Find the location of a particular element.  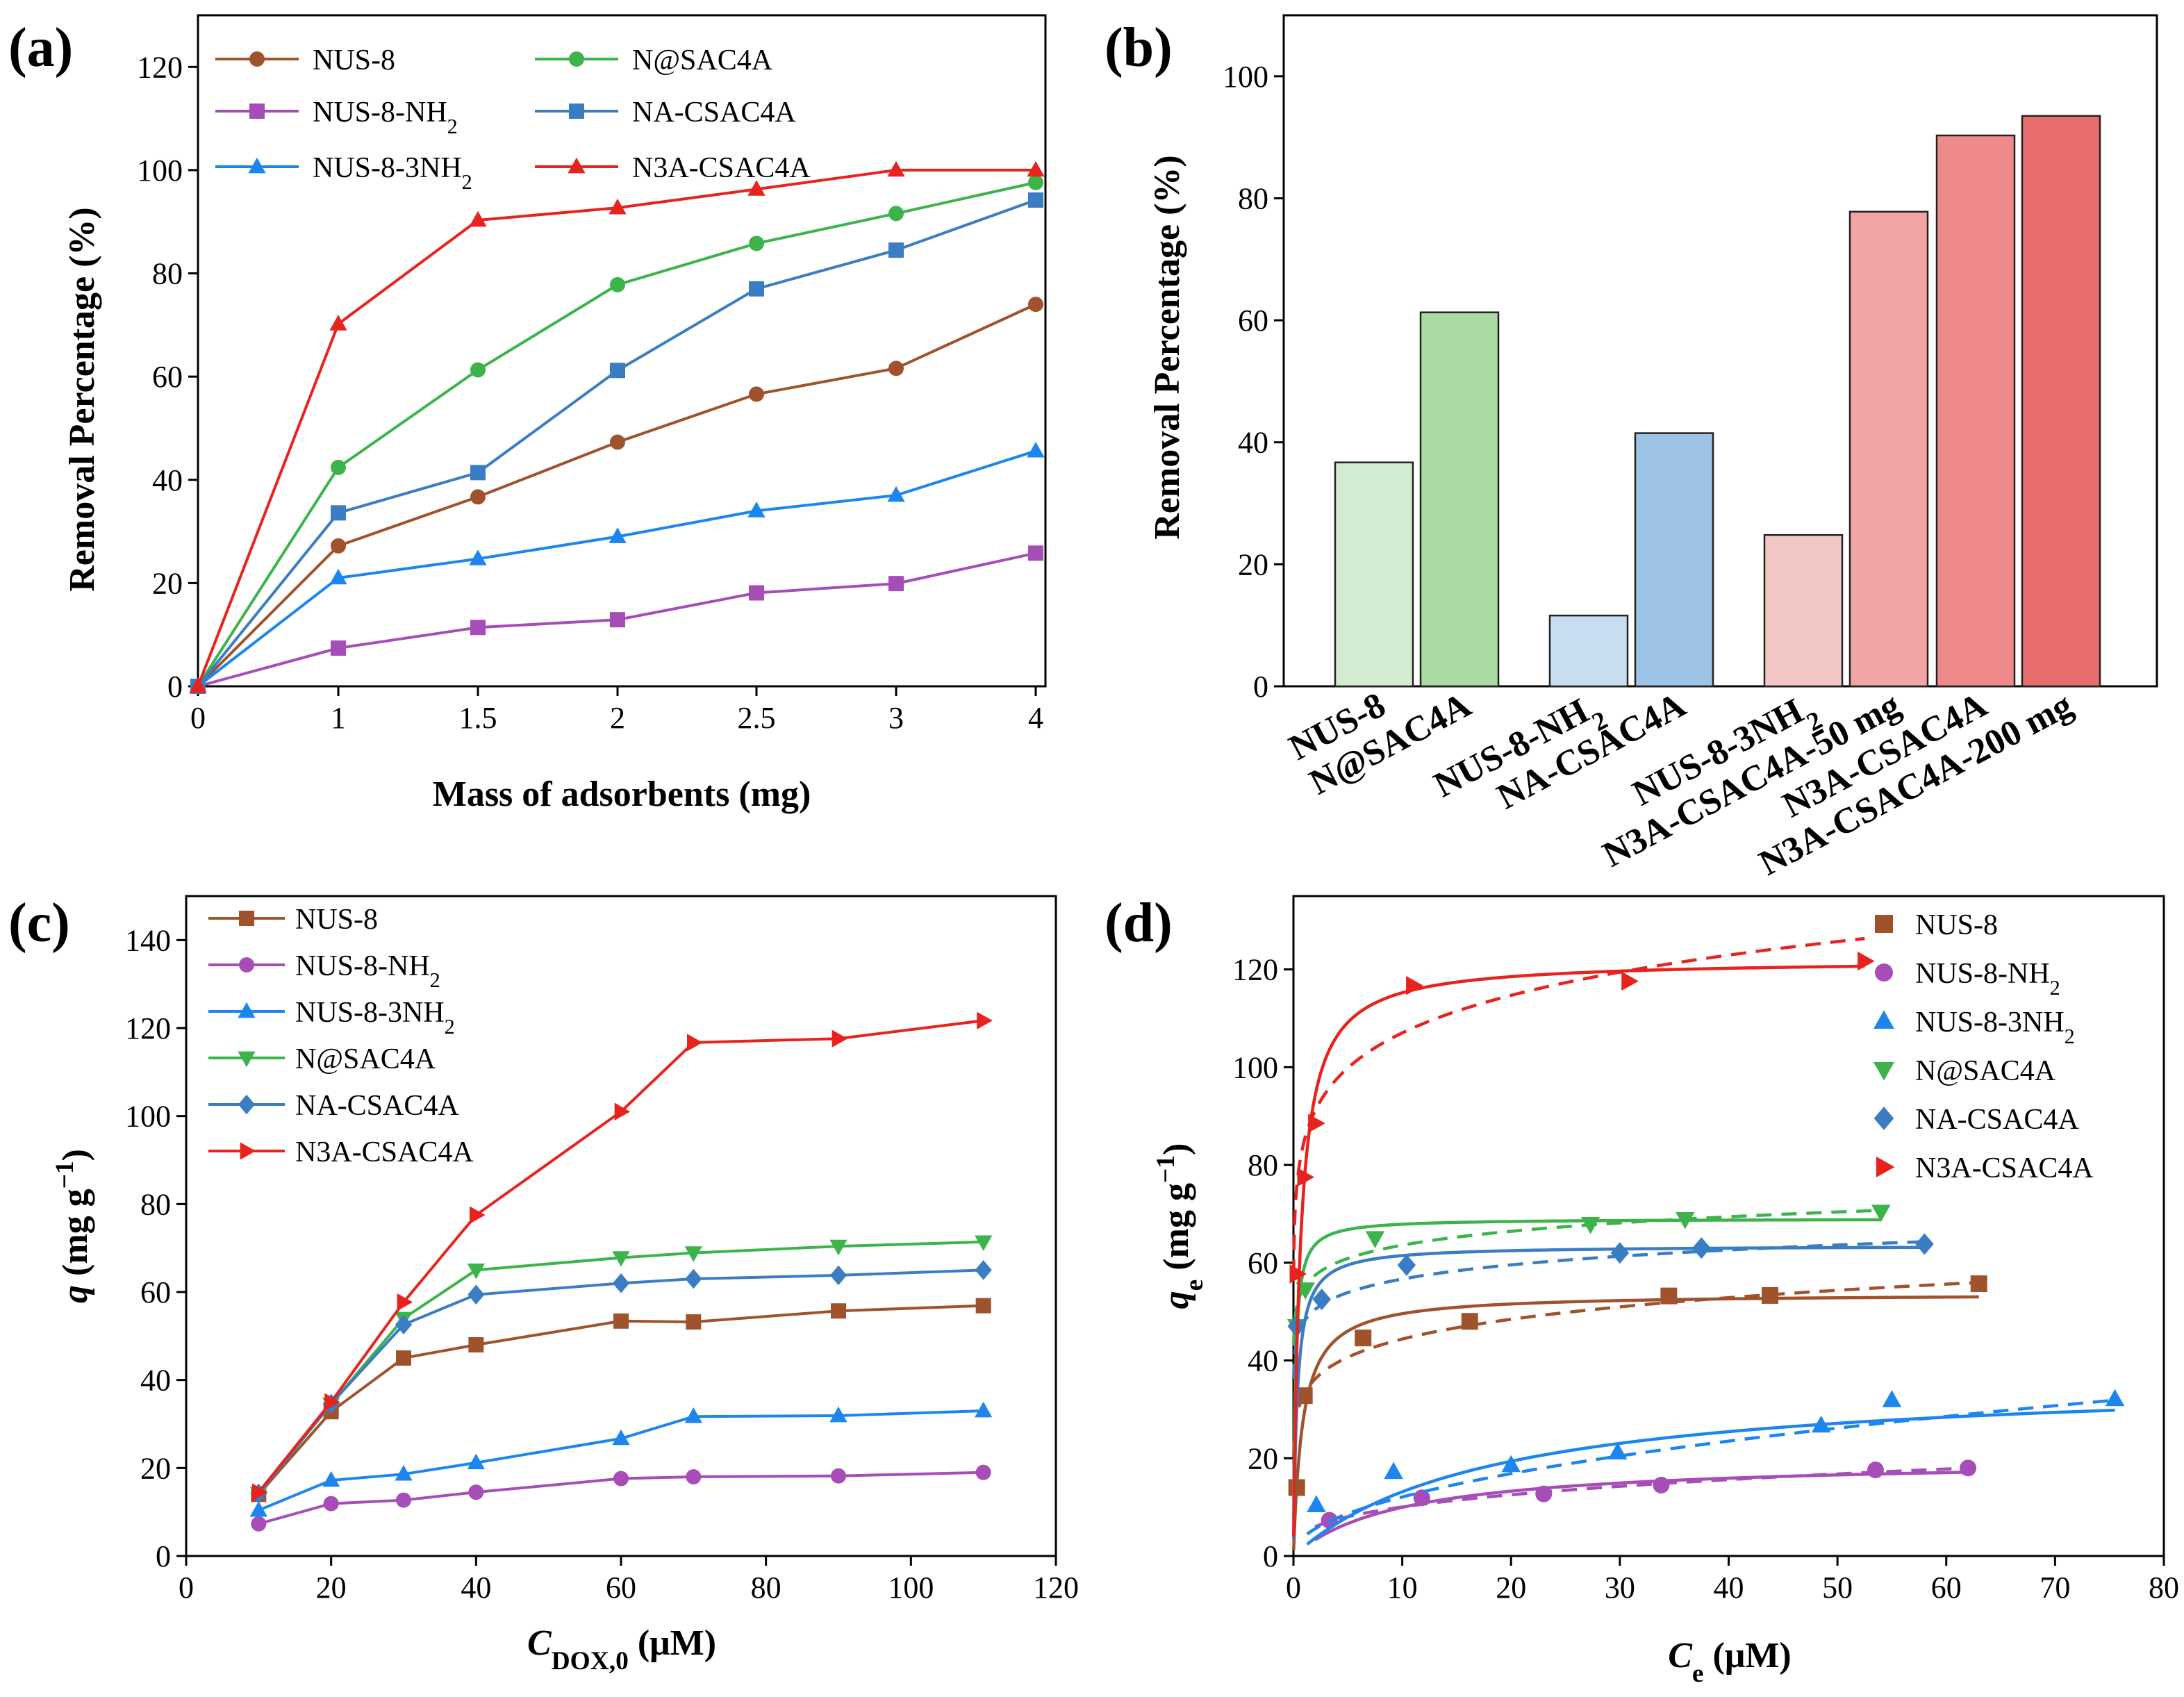

bar-n3a-csac4a-200-mg is located at coordinates (2061, 402).